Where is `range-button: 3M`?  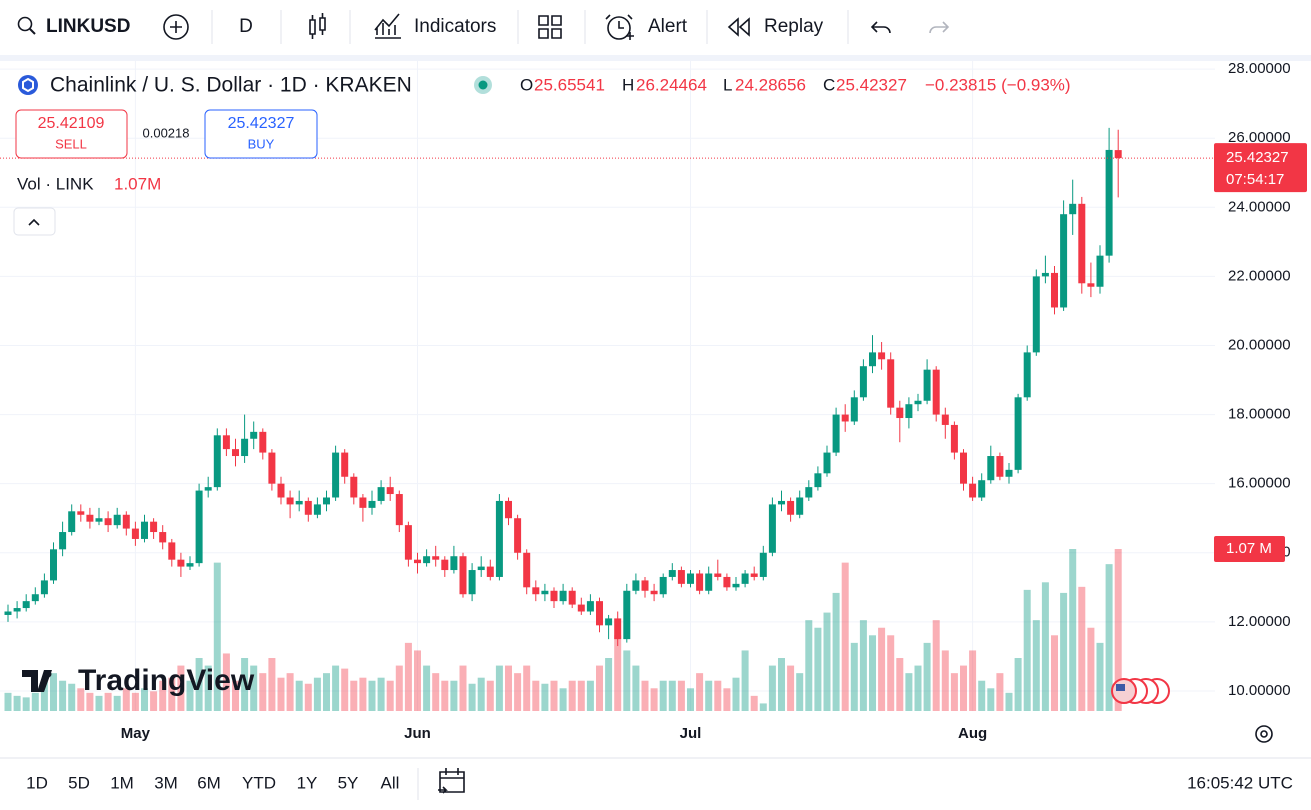 range-button: 3M is located at coordinates (166, 782).